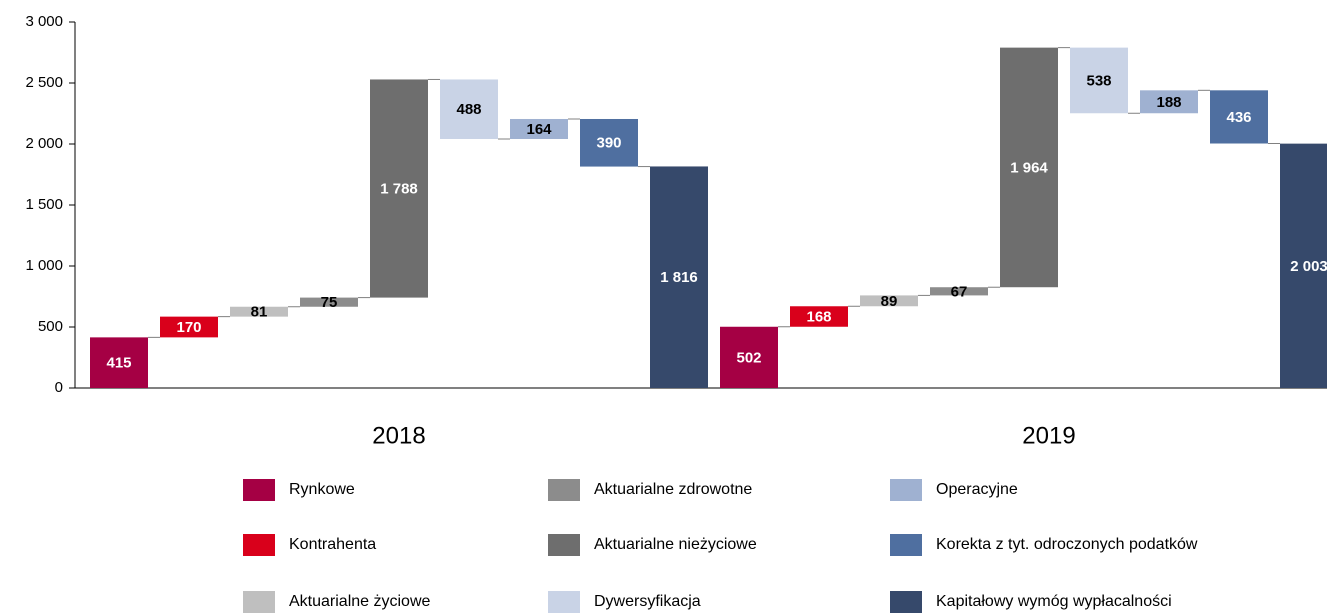 The height and width of the screenshot is (615, 1327). What do you see at coordinates (322, 489) in the screenshot?
I see `legend-label: Rynkowe` at bounding box center [322, 489].